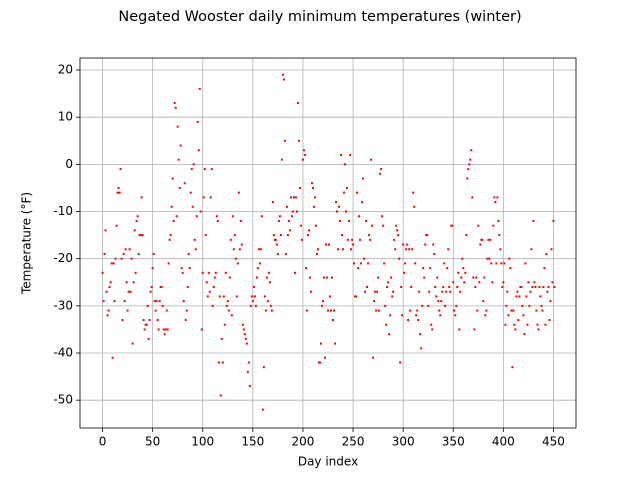 The image size is (640, 480). Describe the element at coordinates (302, 442) in the screenshot. I see `x-tick-label: 200` at that location.